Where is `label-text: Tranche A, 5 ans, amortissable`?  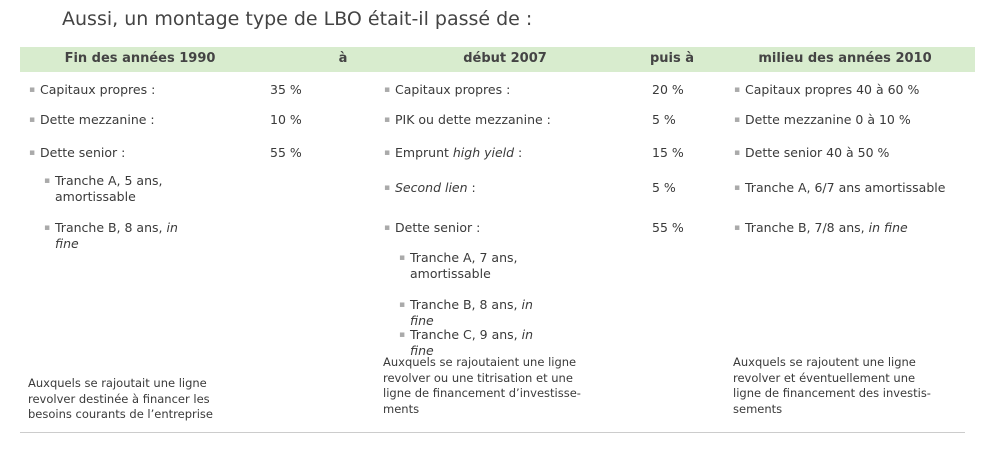
label-text: Tranche A, 5 ans, amortissable is located at coordinates (109, 188).